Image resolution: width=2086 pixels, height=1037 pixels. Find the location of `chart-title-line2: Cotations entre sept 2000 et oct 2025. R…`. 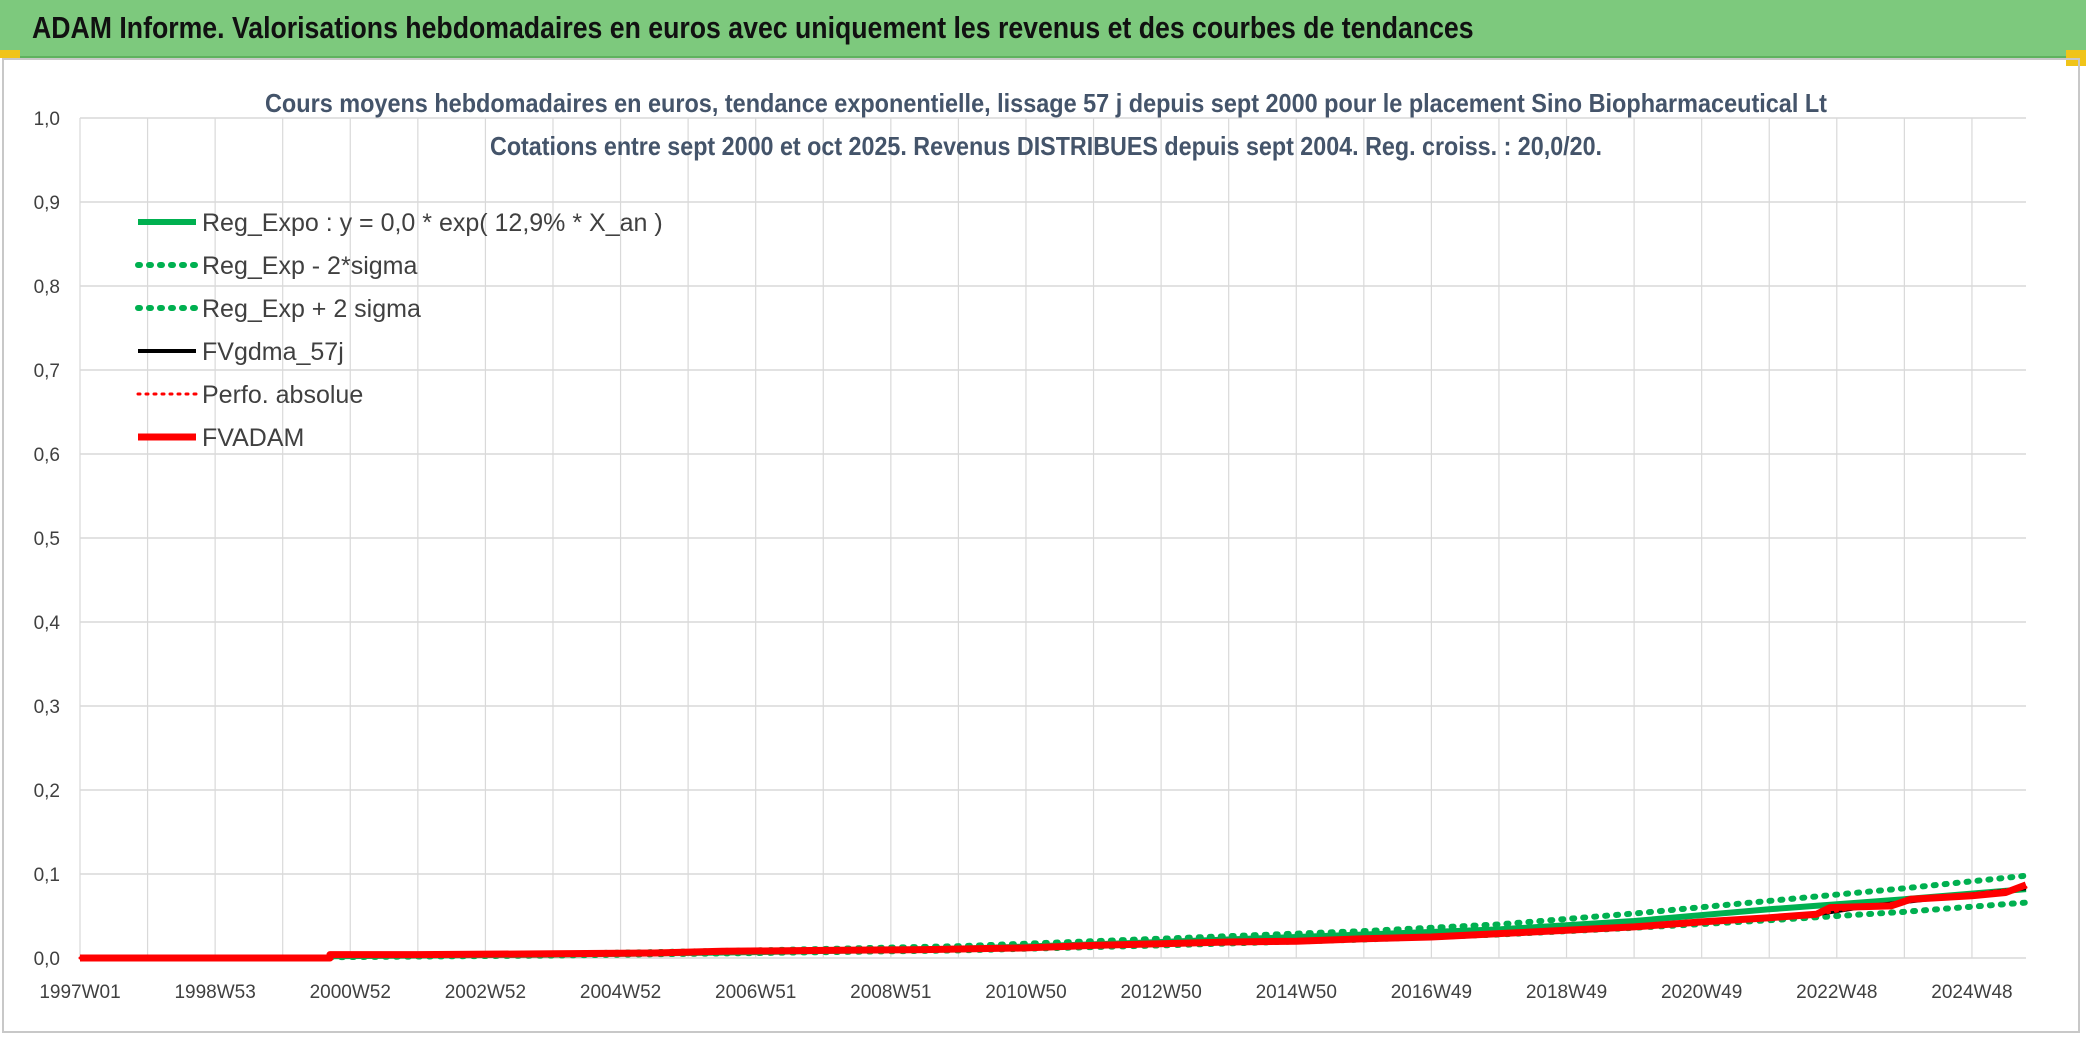

chart-title-line2: Cotations entre sept 2000 et oct 2025. R… is located at coordinates (1046, 146).